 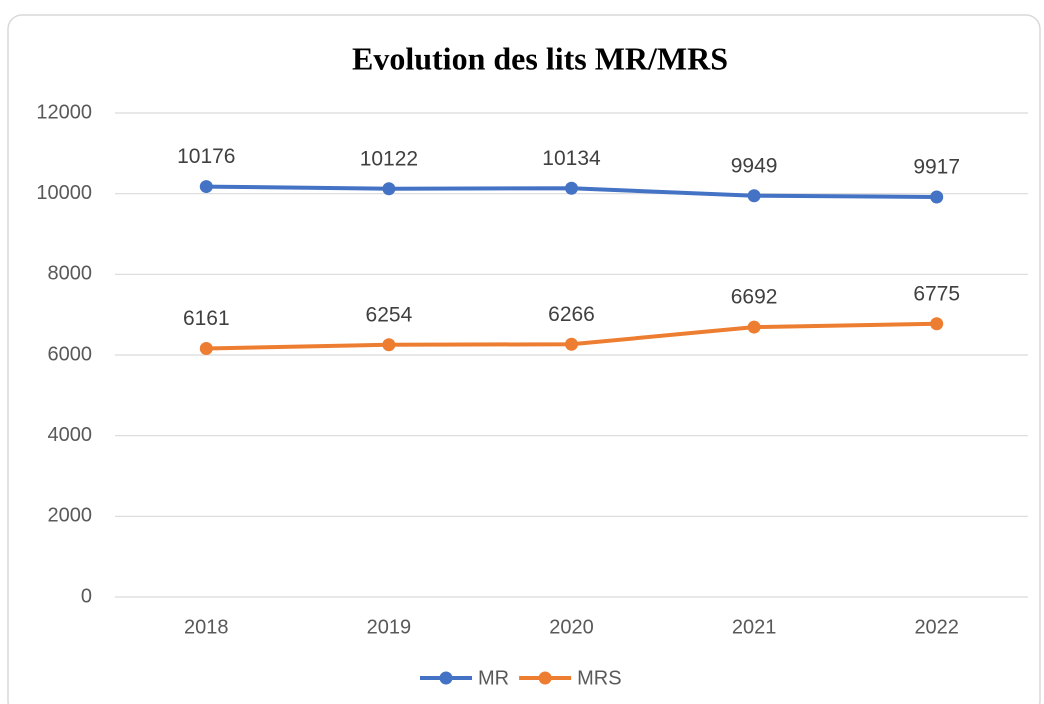 What do you see at coordinates (206, 156) in the screenshot?
I see `data-label: 10176` at bounding box center [206, 156].